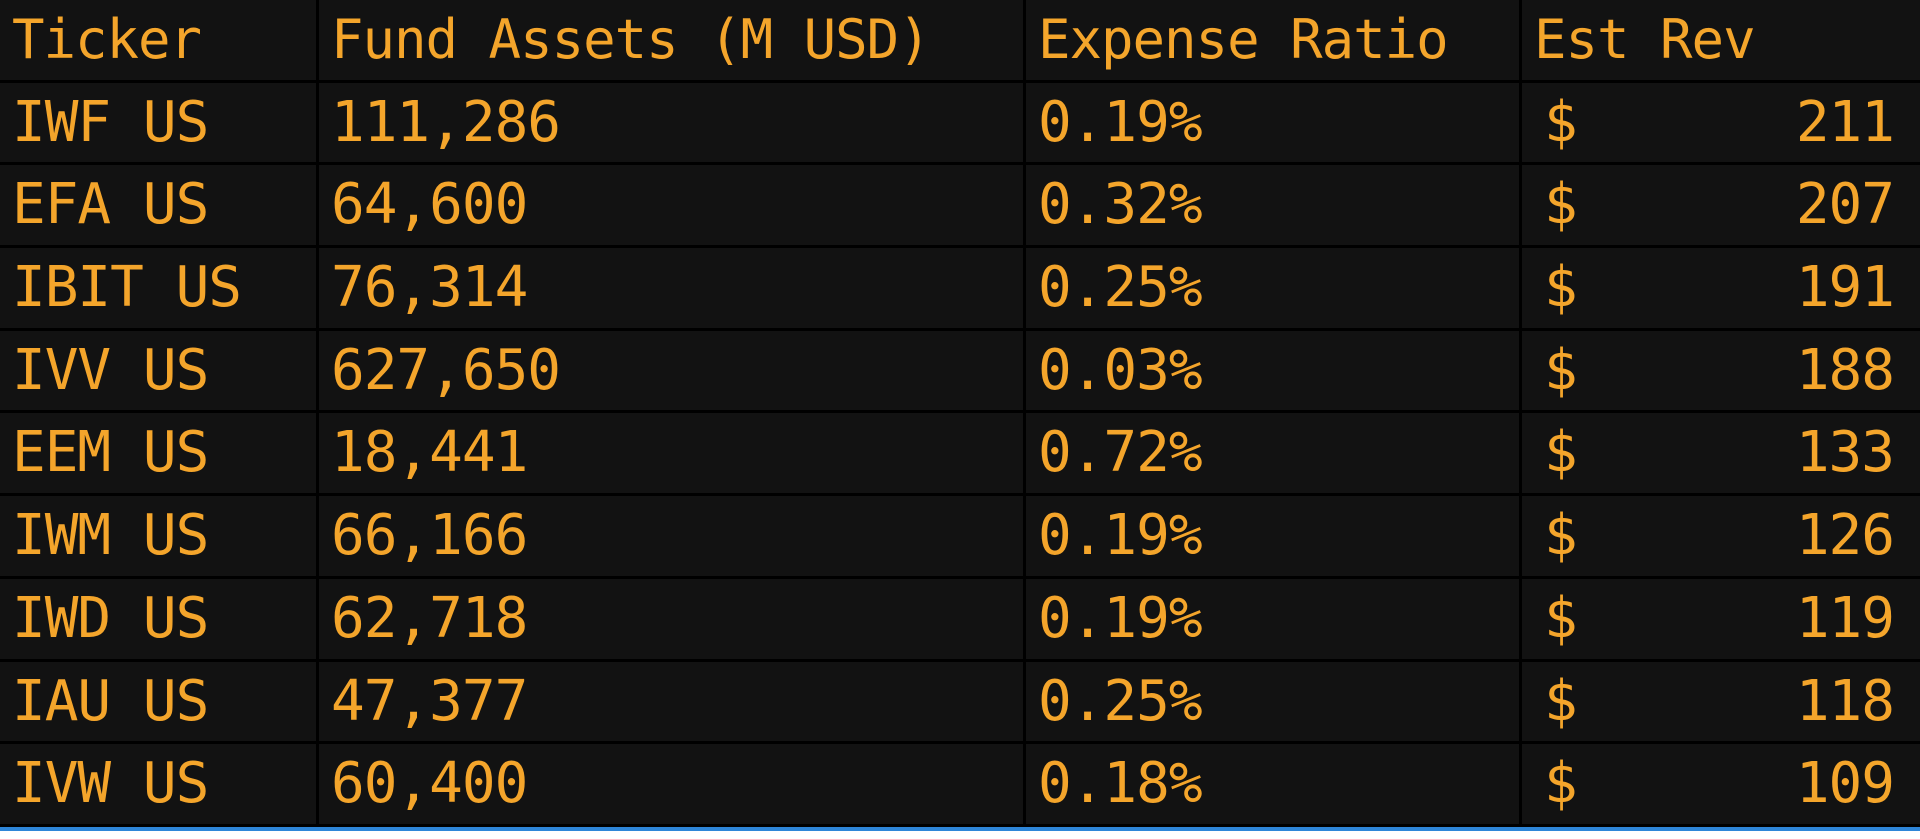 Image resolution: width=1920 pixels, height=839 pixels. I want to click on est-rev-value: 109, so click(1845, 784).